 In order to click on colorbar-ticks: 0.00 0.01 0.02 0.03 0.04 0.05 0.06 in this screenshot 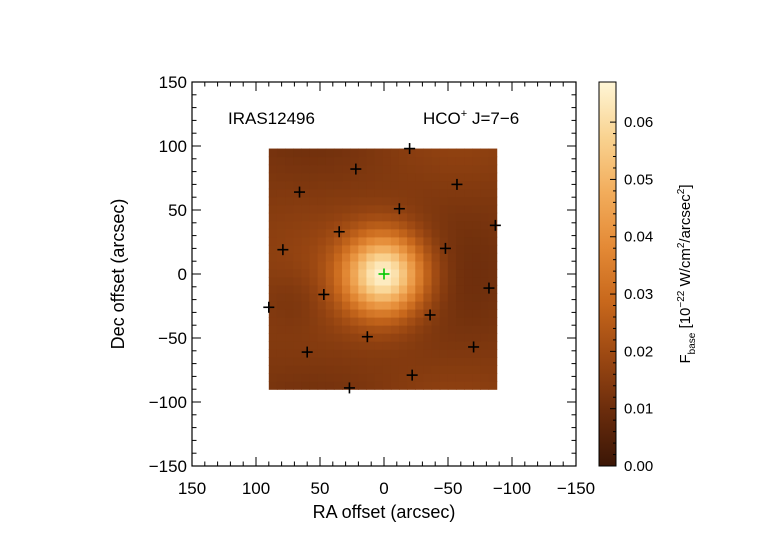, I will do `click(631, 294)`.